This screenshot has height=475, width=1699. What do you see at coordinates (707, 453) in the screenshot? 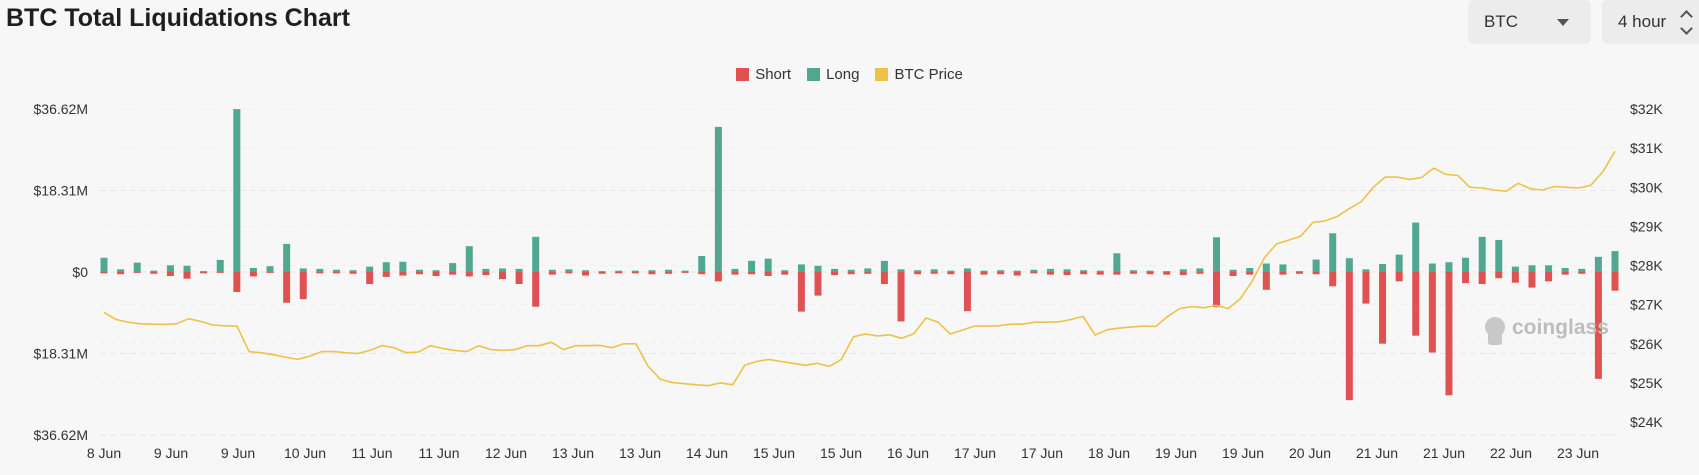
I see `x-tick-label: 14 Jun` at bounding box center [707, 453].